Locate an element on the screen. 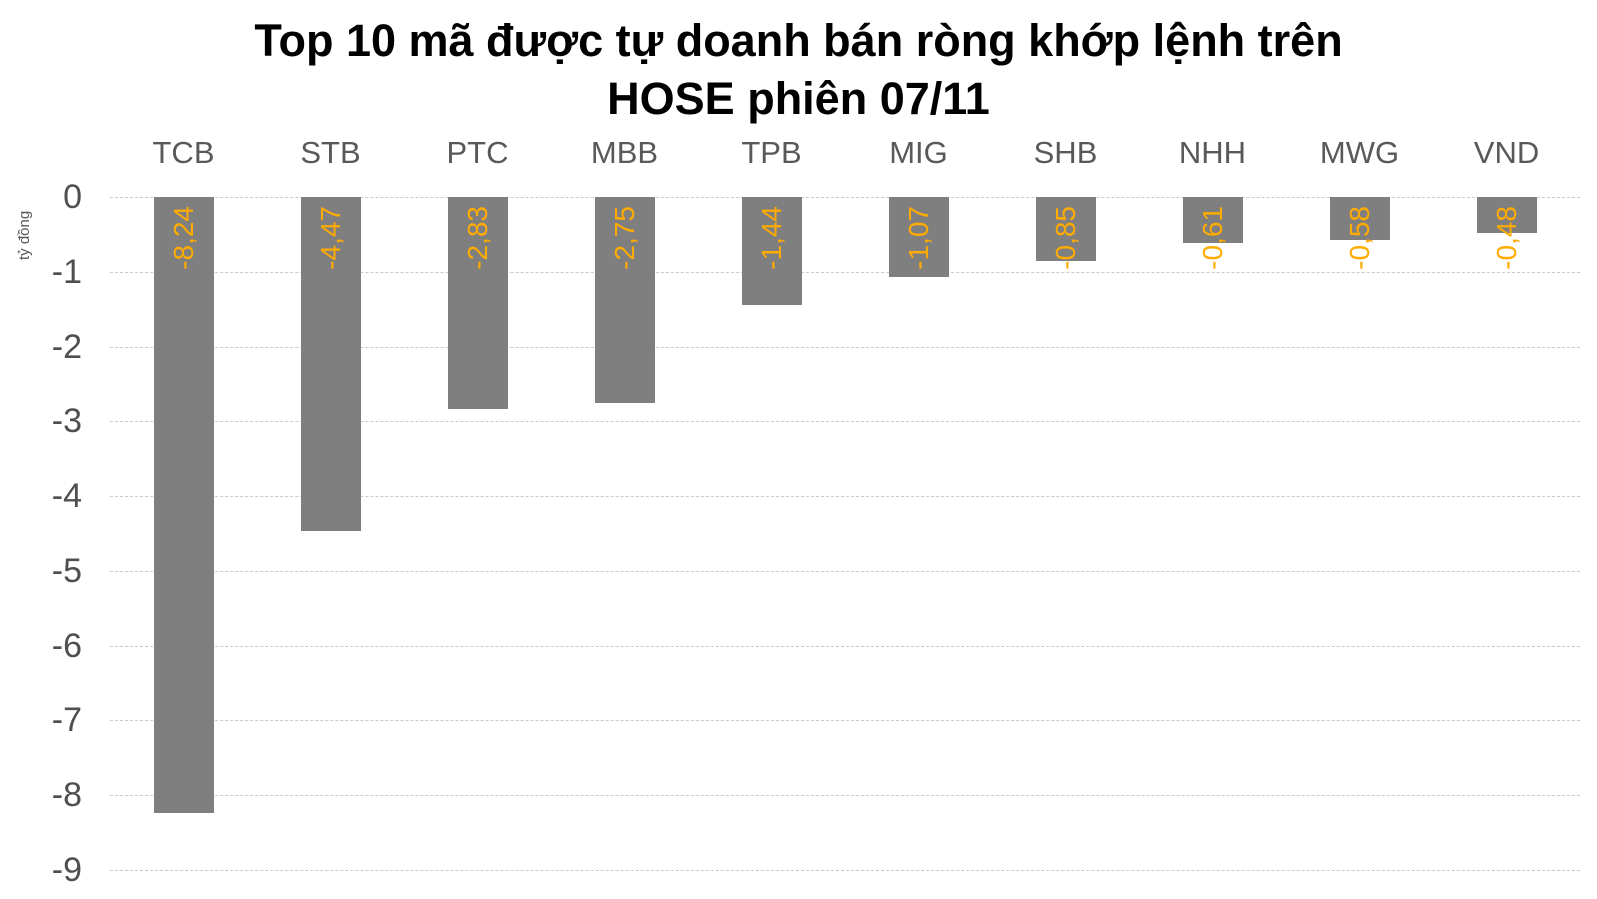  value-label-NHH: -0,61 is located at coordinates (1212, 238).